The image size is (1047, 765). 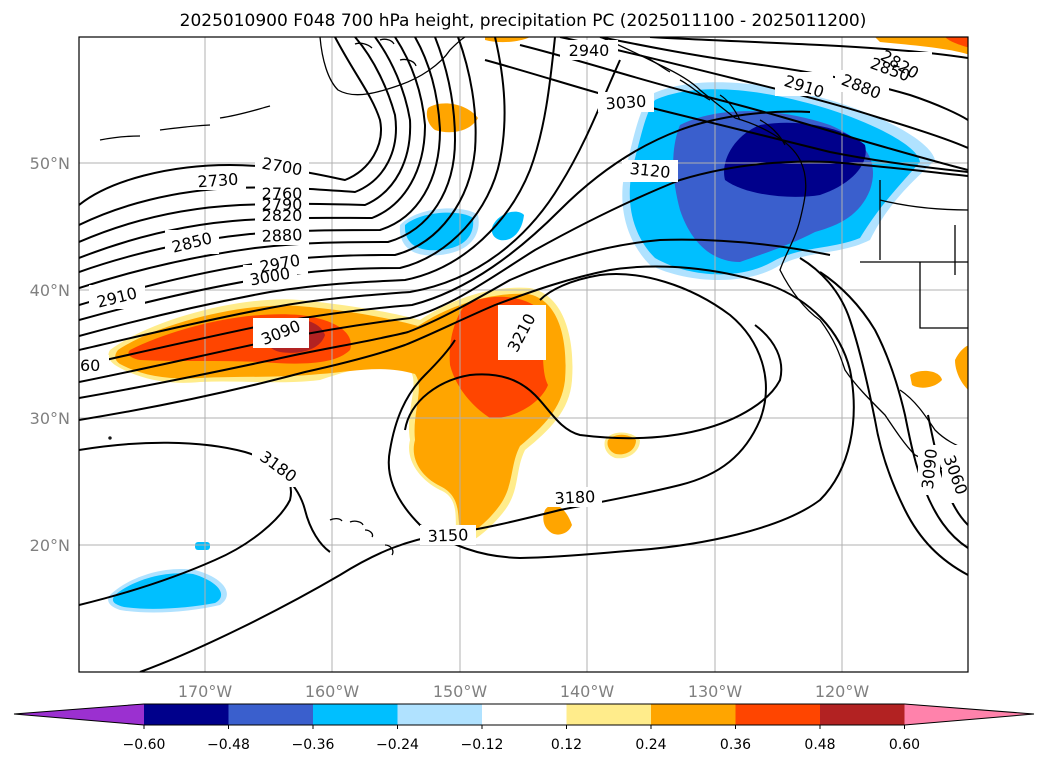 I want to click on latitude-labels: 50°N 40°N 30°N 20°N, so click(x=50, y=354).